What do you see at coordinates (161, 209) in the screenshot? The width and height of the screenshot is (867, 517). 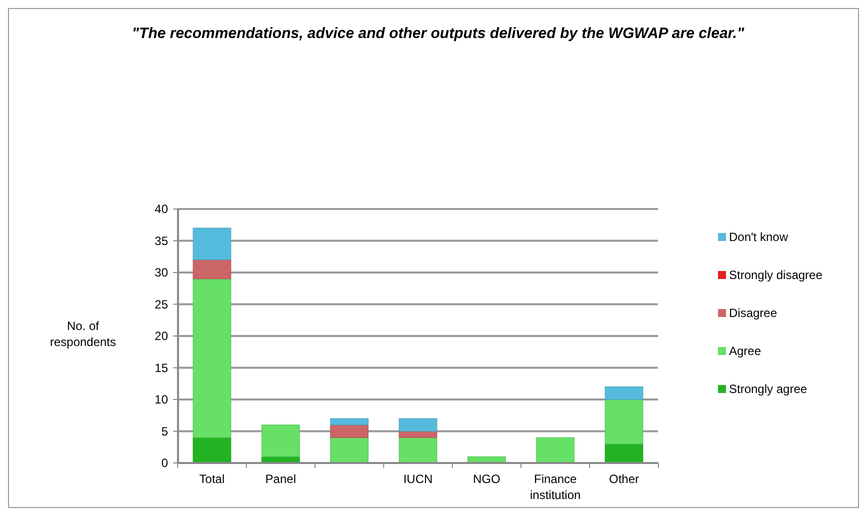 I see `y-tick-label: 40` at bounding box center [161, 209].